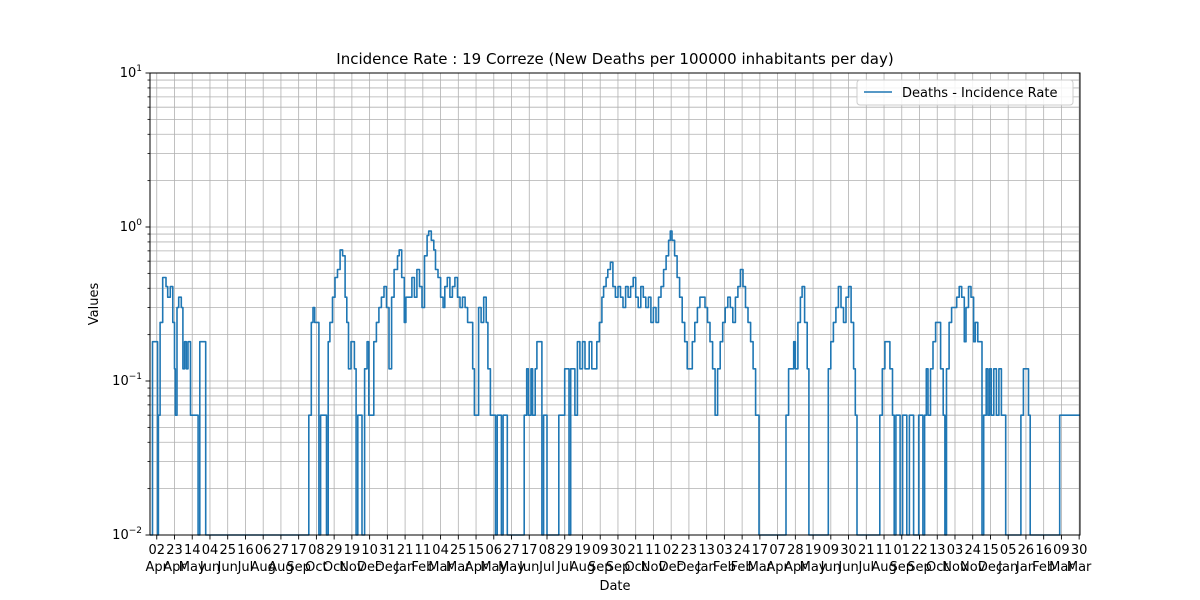  I want to click on x-tick-label-day: 19, so click(582, 550).